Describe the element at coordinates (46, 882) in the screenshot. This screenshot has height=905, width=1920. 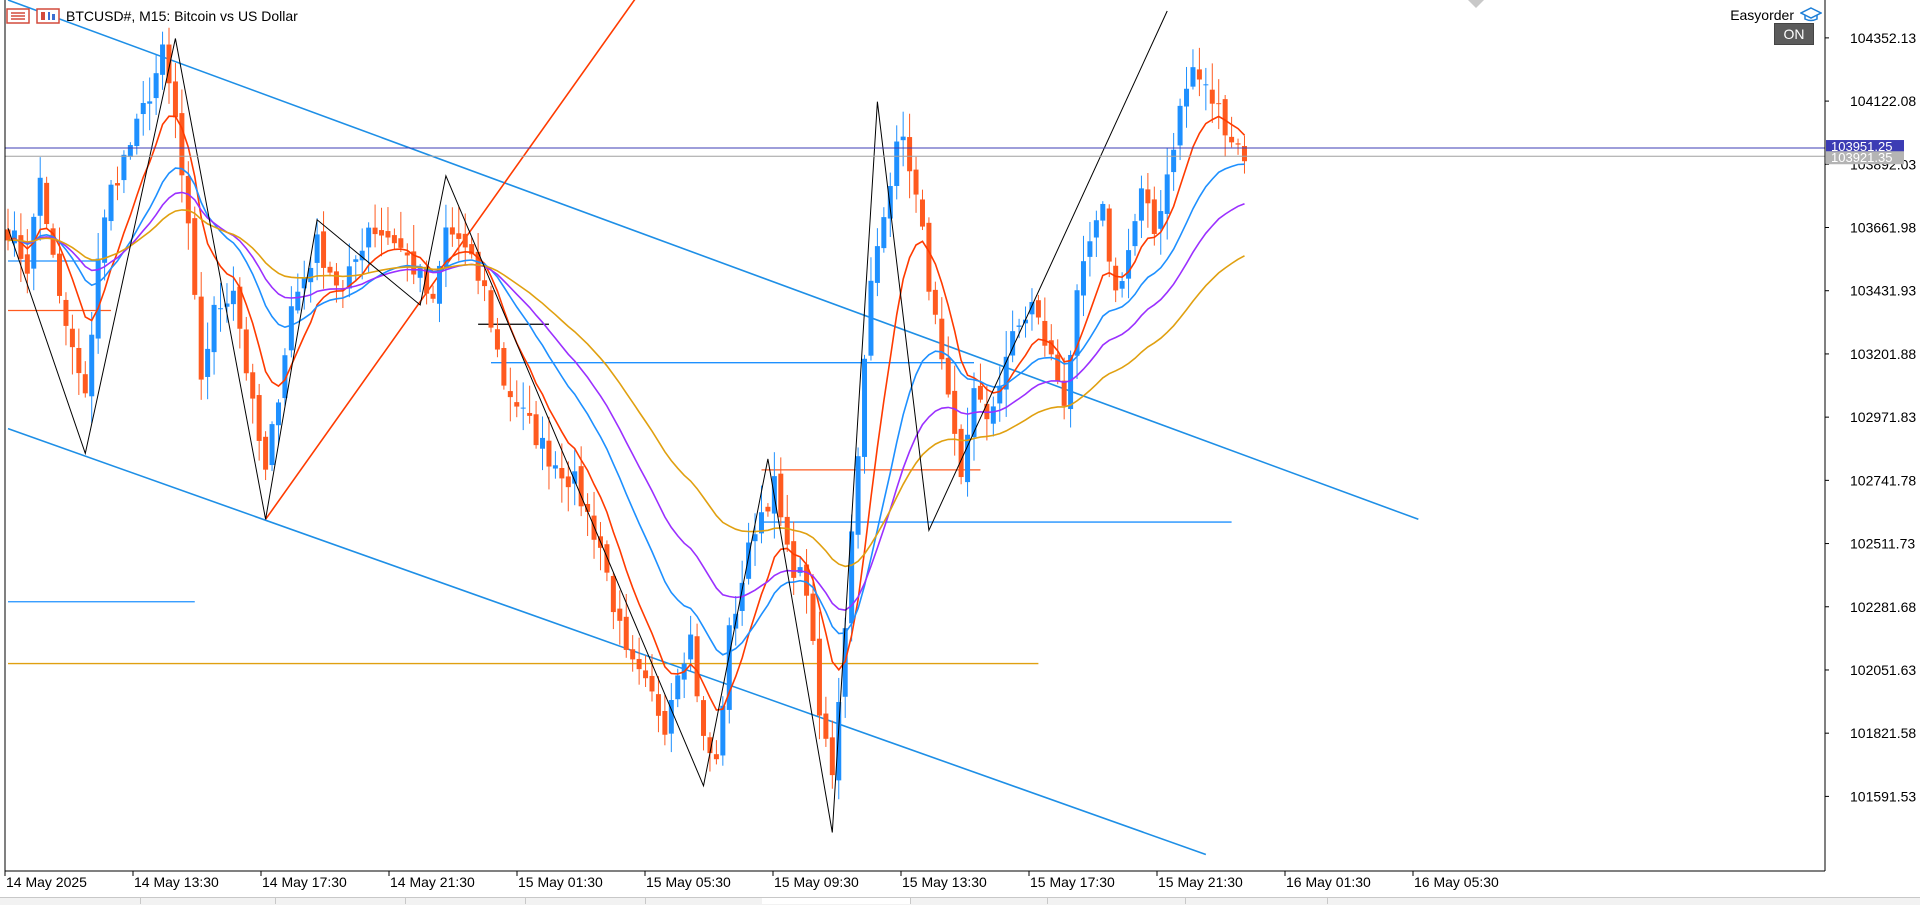
I see `time-tick-label: 14 May 2025` at that location.